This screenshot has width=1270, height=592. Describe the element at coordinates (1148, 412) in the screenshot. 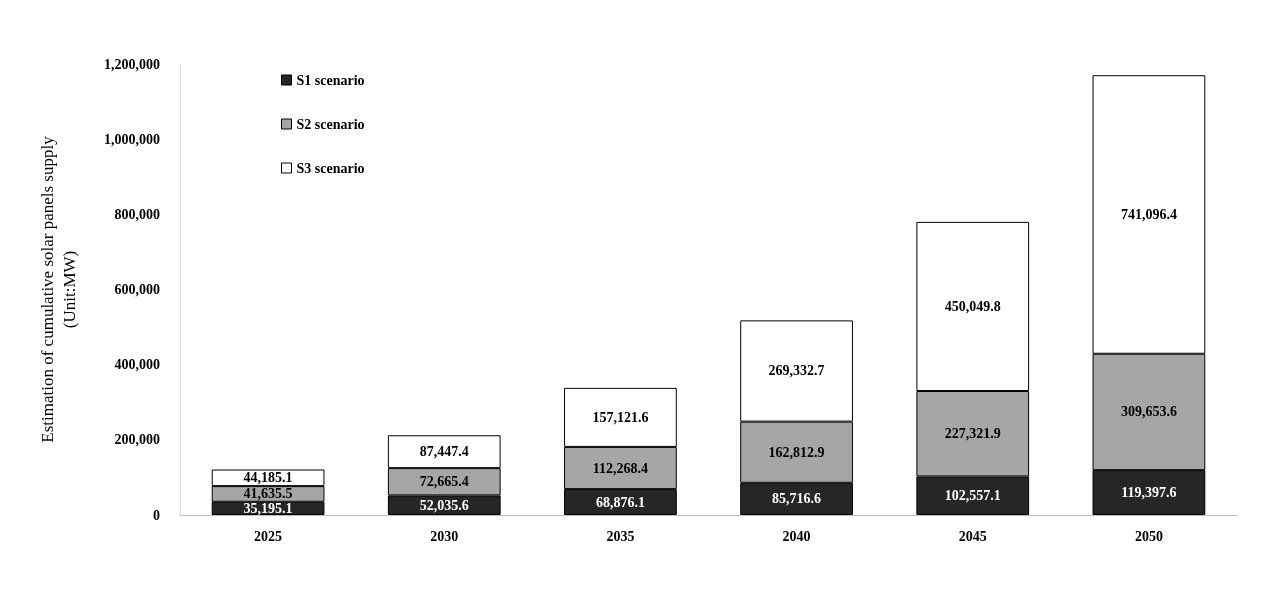

I see `data-label: 309,653.6` at that location.